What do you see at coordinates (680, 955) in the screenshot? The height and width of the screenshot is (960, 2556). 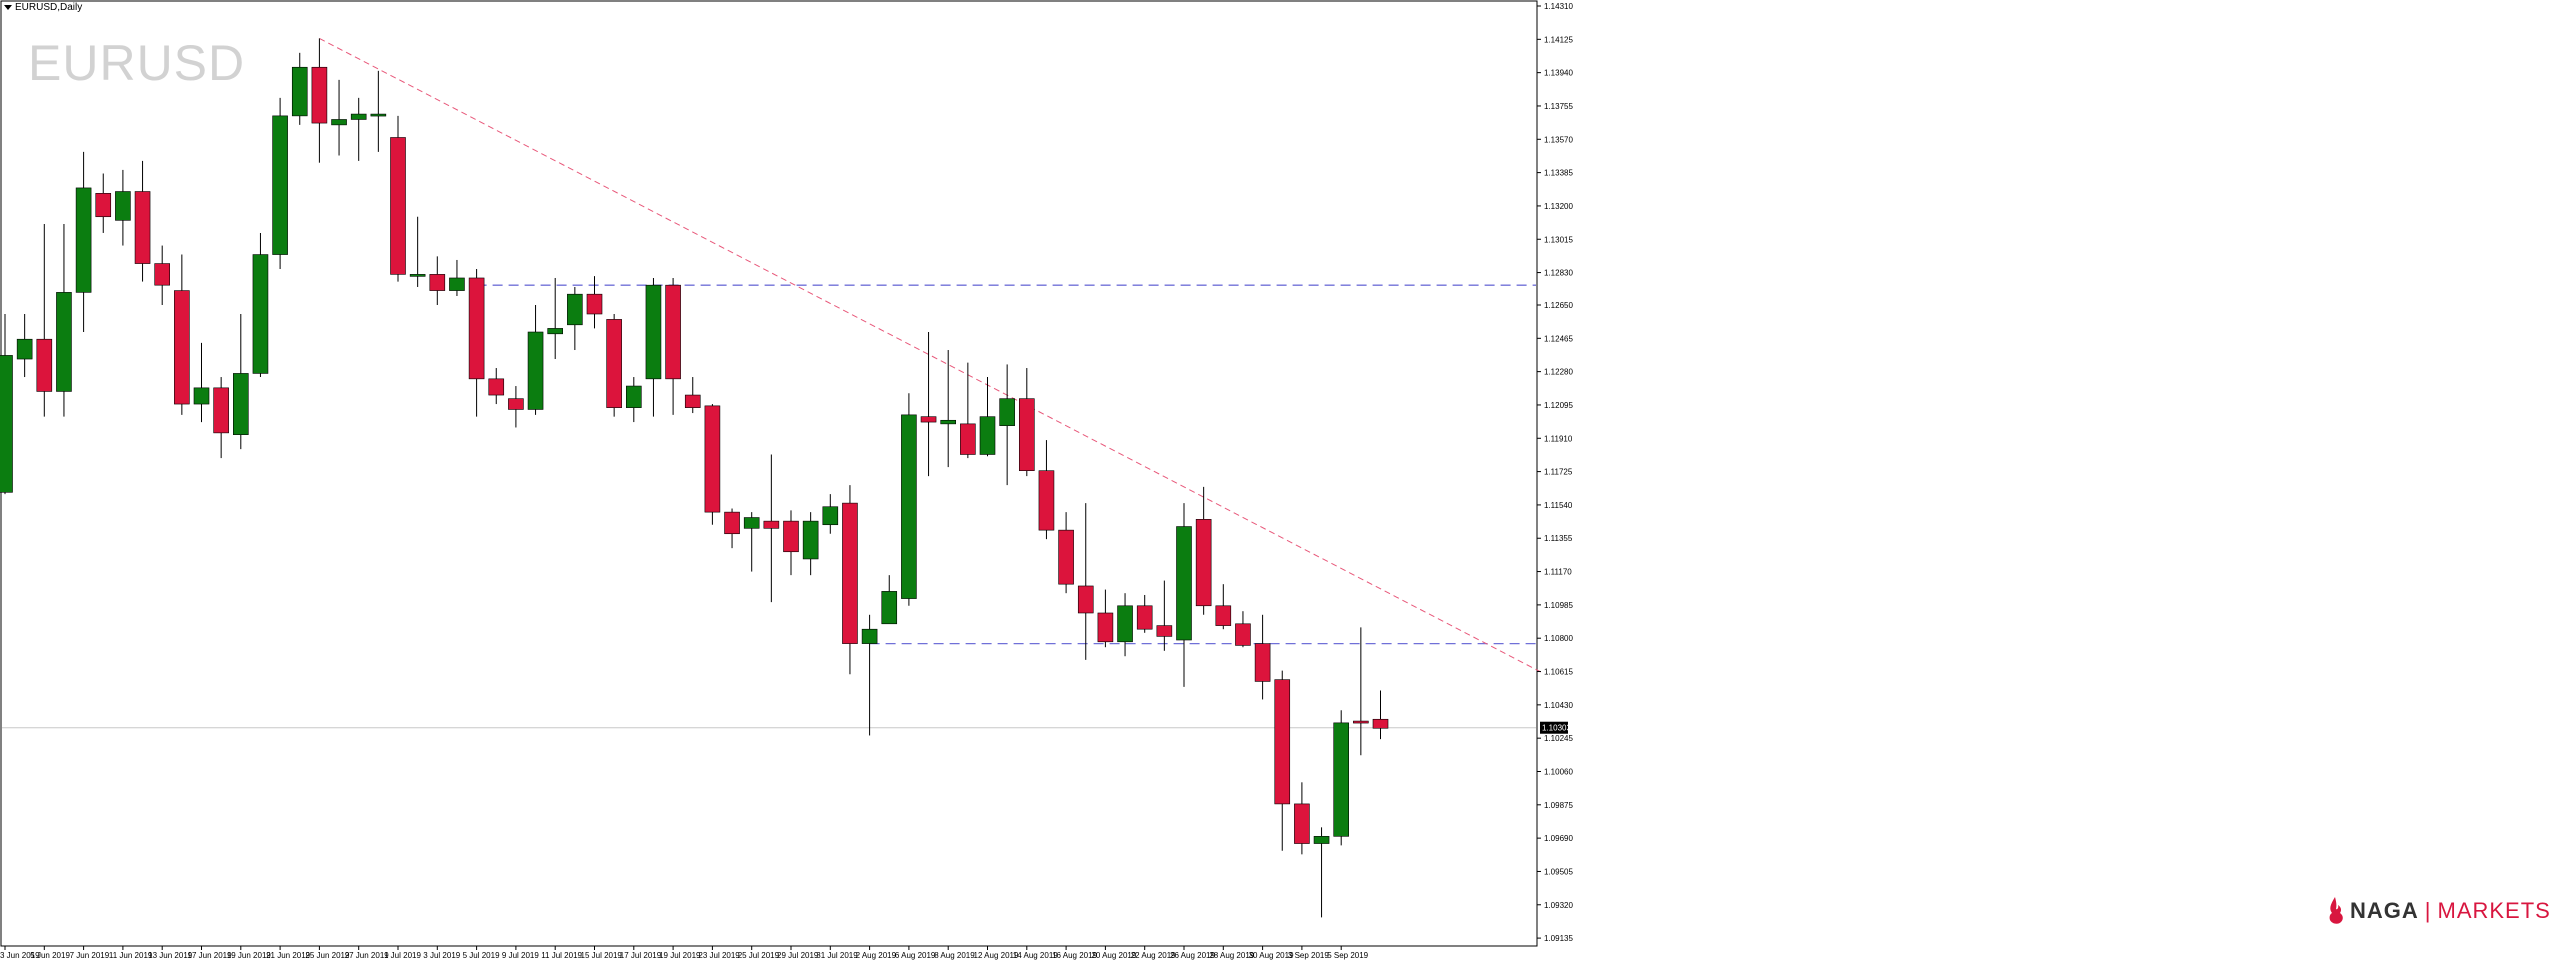 I see `time-tick-label: 19 Jul 2019` at bounding box center [680, 955].